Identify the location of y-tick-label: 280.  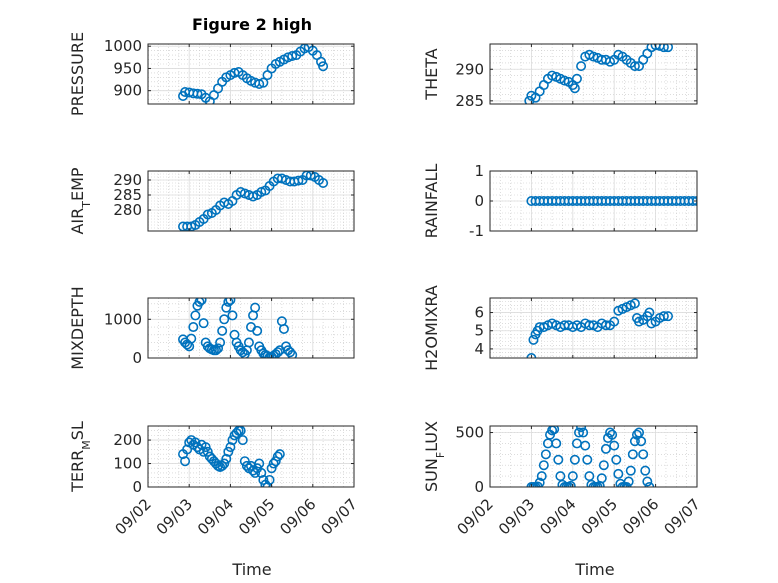
(127, 210).